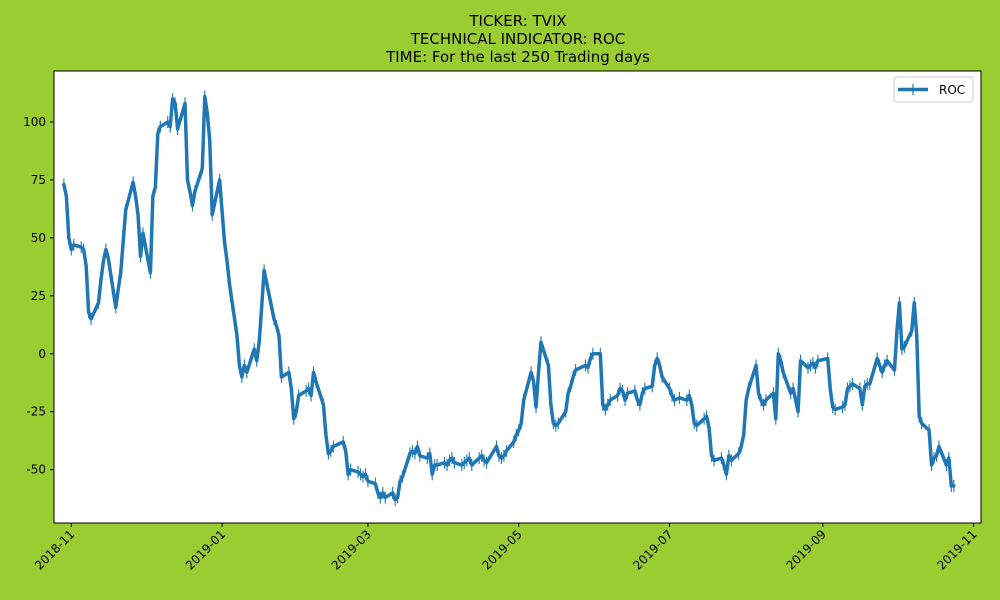 This screenshot has height=600, width=1000. Describe the element at coordinates (38, 180) in the screenshot. I see `y-tick-label: 75` at that location.